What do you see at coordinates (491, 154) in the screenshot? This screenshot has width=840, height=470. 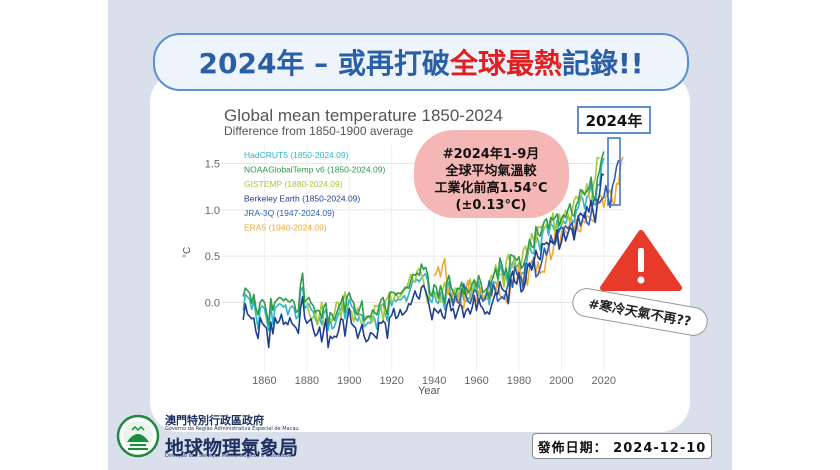 I see `callout-line-1: #2024年1-9月` at bounding box center [491, 154].